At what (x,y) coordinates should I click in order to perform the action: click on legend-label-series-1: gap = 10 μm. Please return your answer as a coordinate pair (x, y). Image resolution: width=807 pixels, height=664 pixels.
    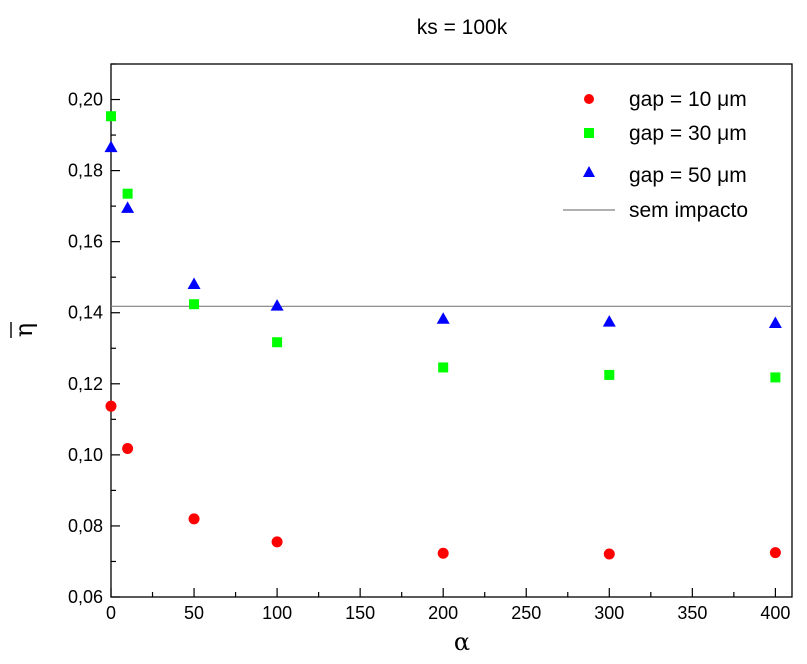
    Looking at the image, I should click on (688, 99).